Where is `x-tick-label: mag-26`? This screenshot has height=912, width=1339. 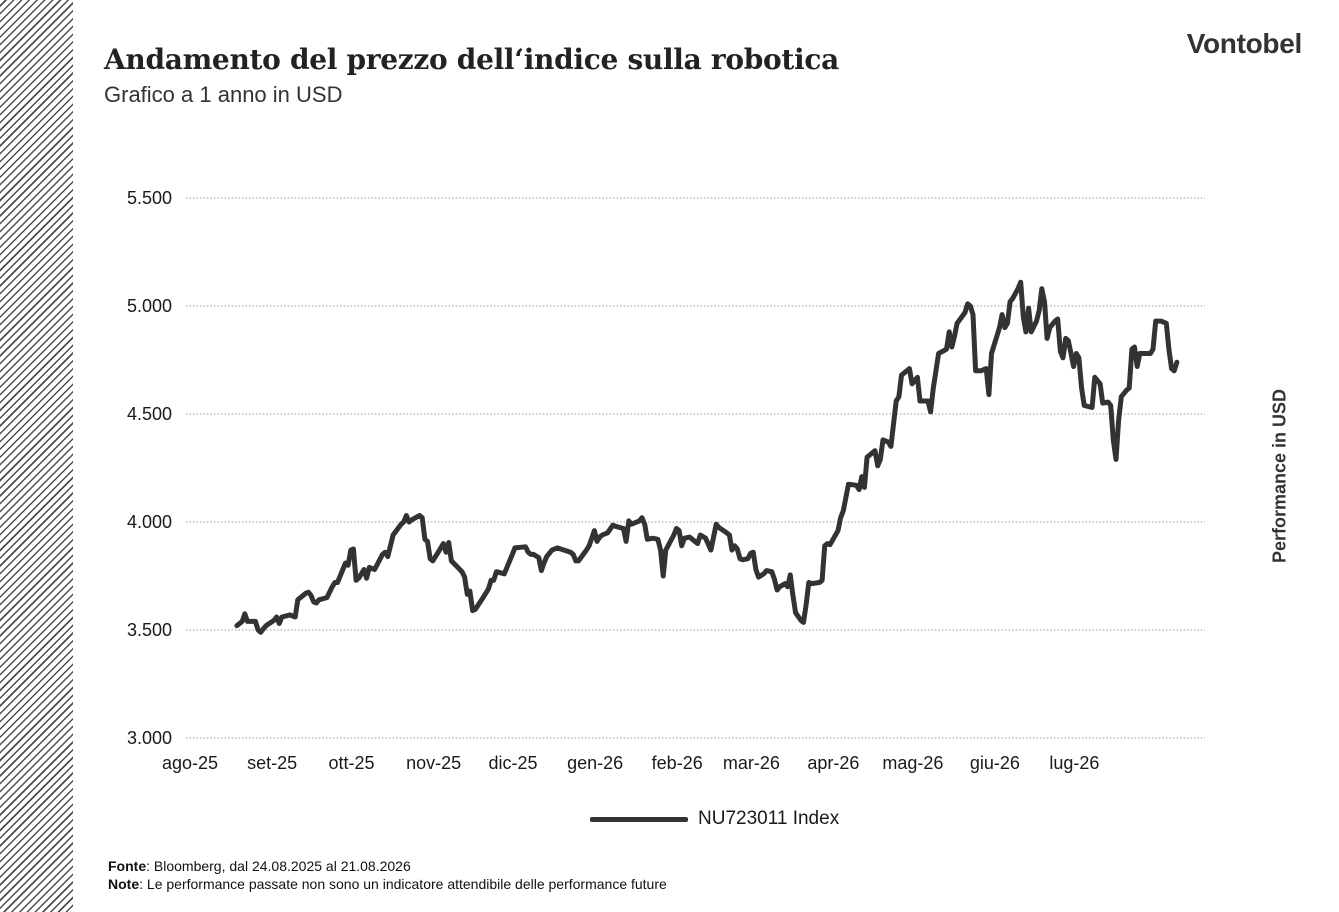
x-tick-label: mag-26 is located at coordinates (912, 763).